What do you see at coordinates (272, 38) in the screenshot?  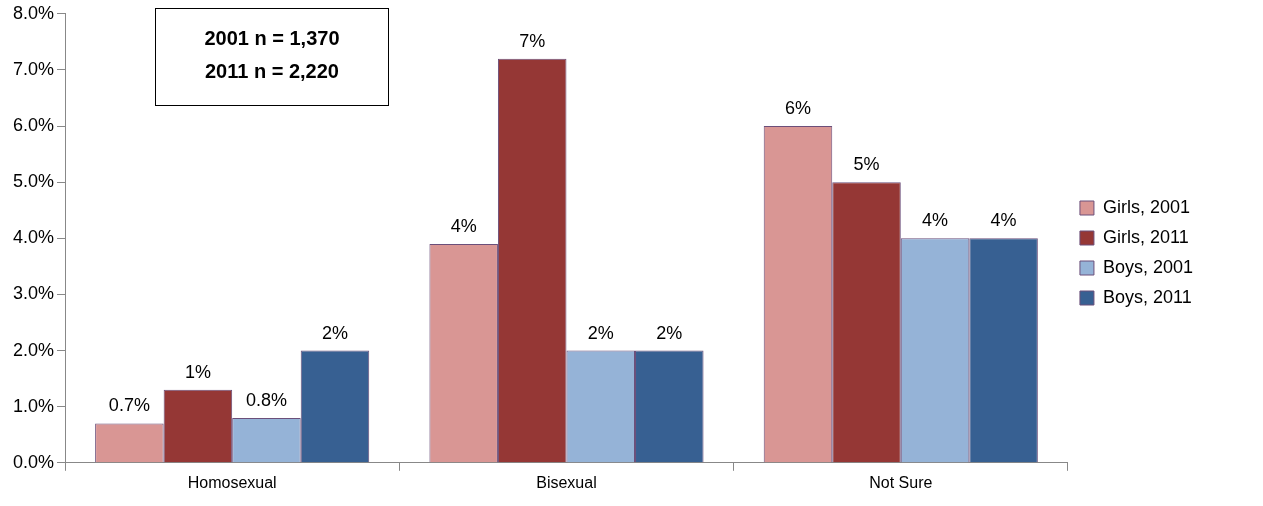 I see `annotation: 2001 n = 1,370` at bounding box center [272, 38].